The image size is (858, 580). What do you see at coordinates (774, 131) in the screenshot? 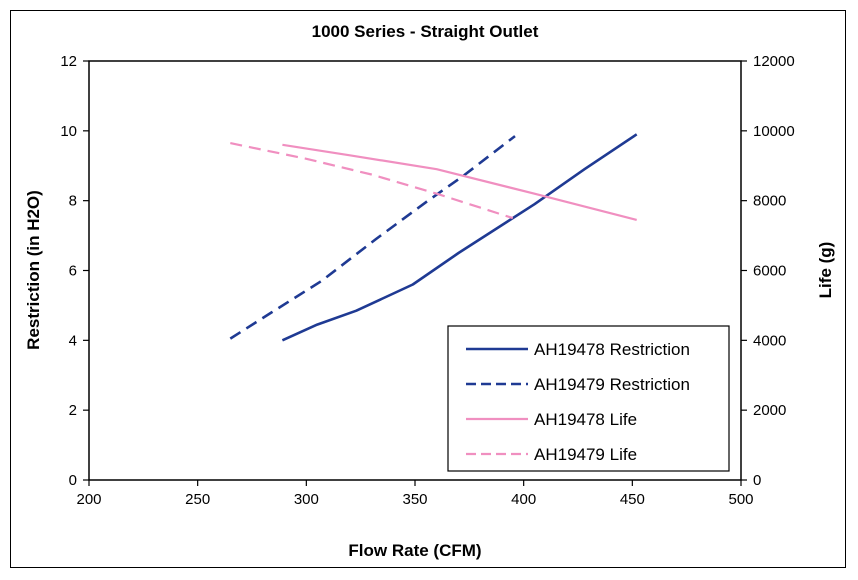
I see `y2-tick-label: 10000` at bounding box center [774, 131].